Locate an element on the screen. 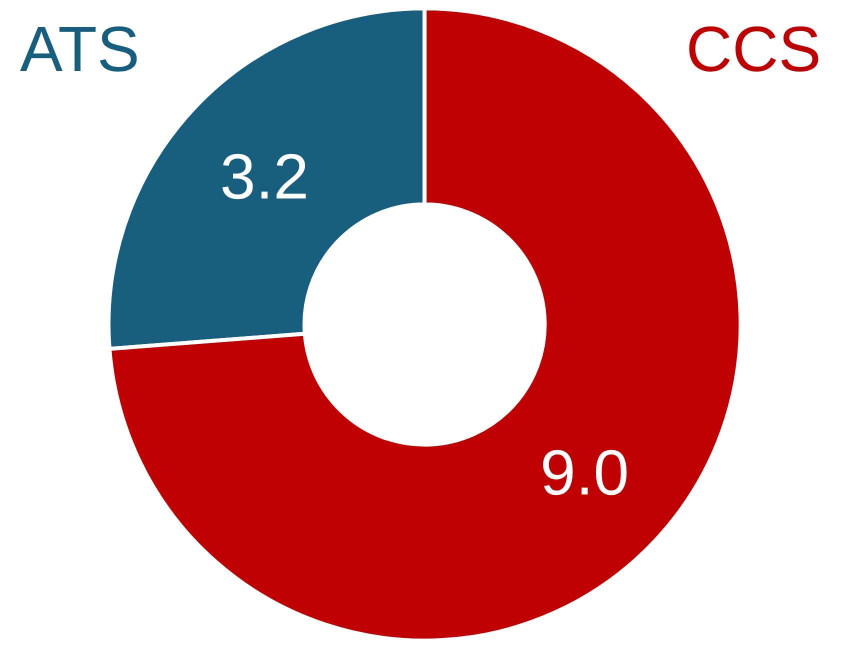 Image resolution: width=841 pixels, height=649 pixels. slice-label: CCS is located at coordinates (754, 49).